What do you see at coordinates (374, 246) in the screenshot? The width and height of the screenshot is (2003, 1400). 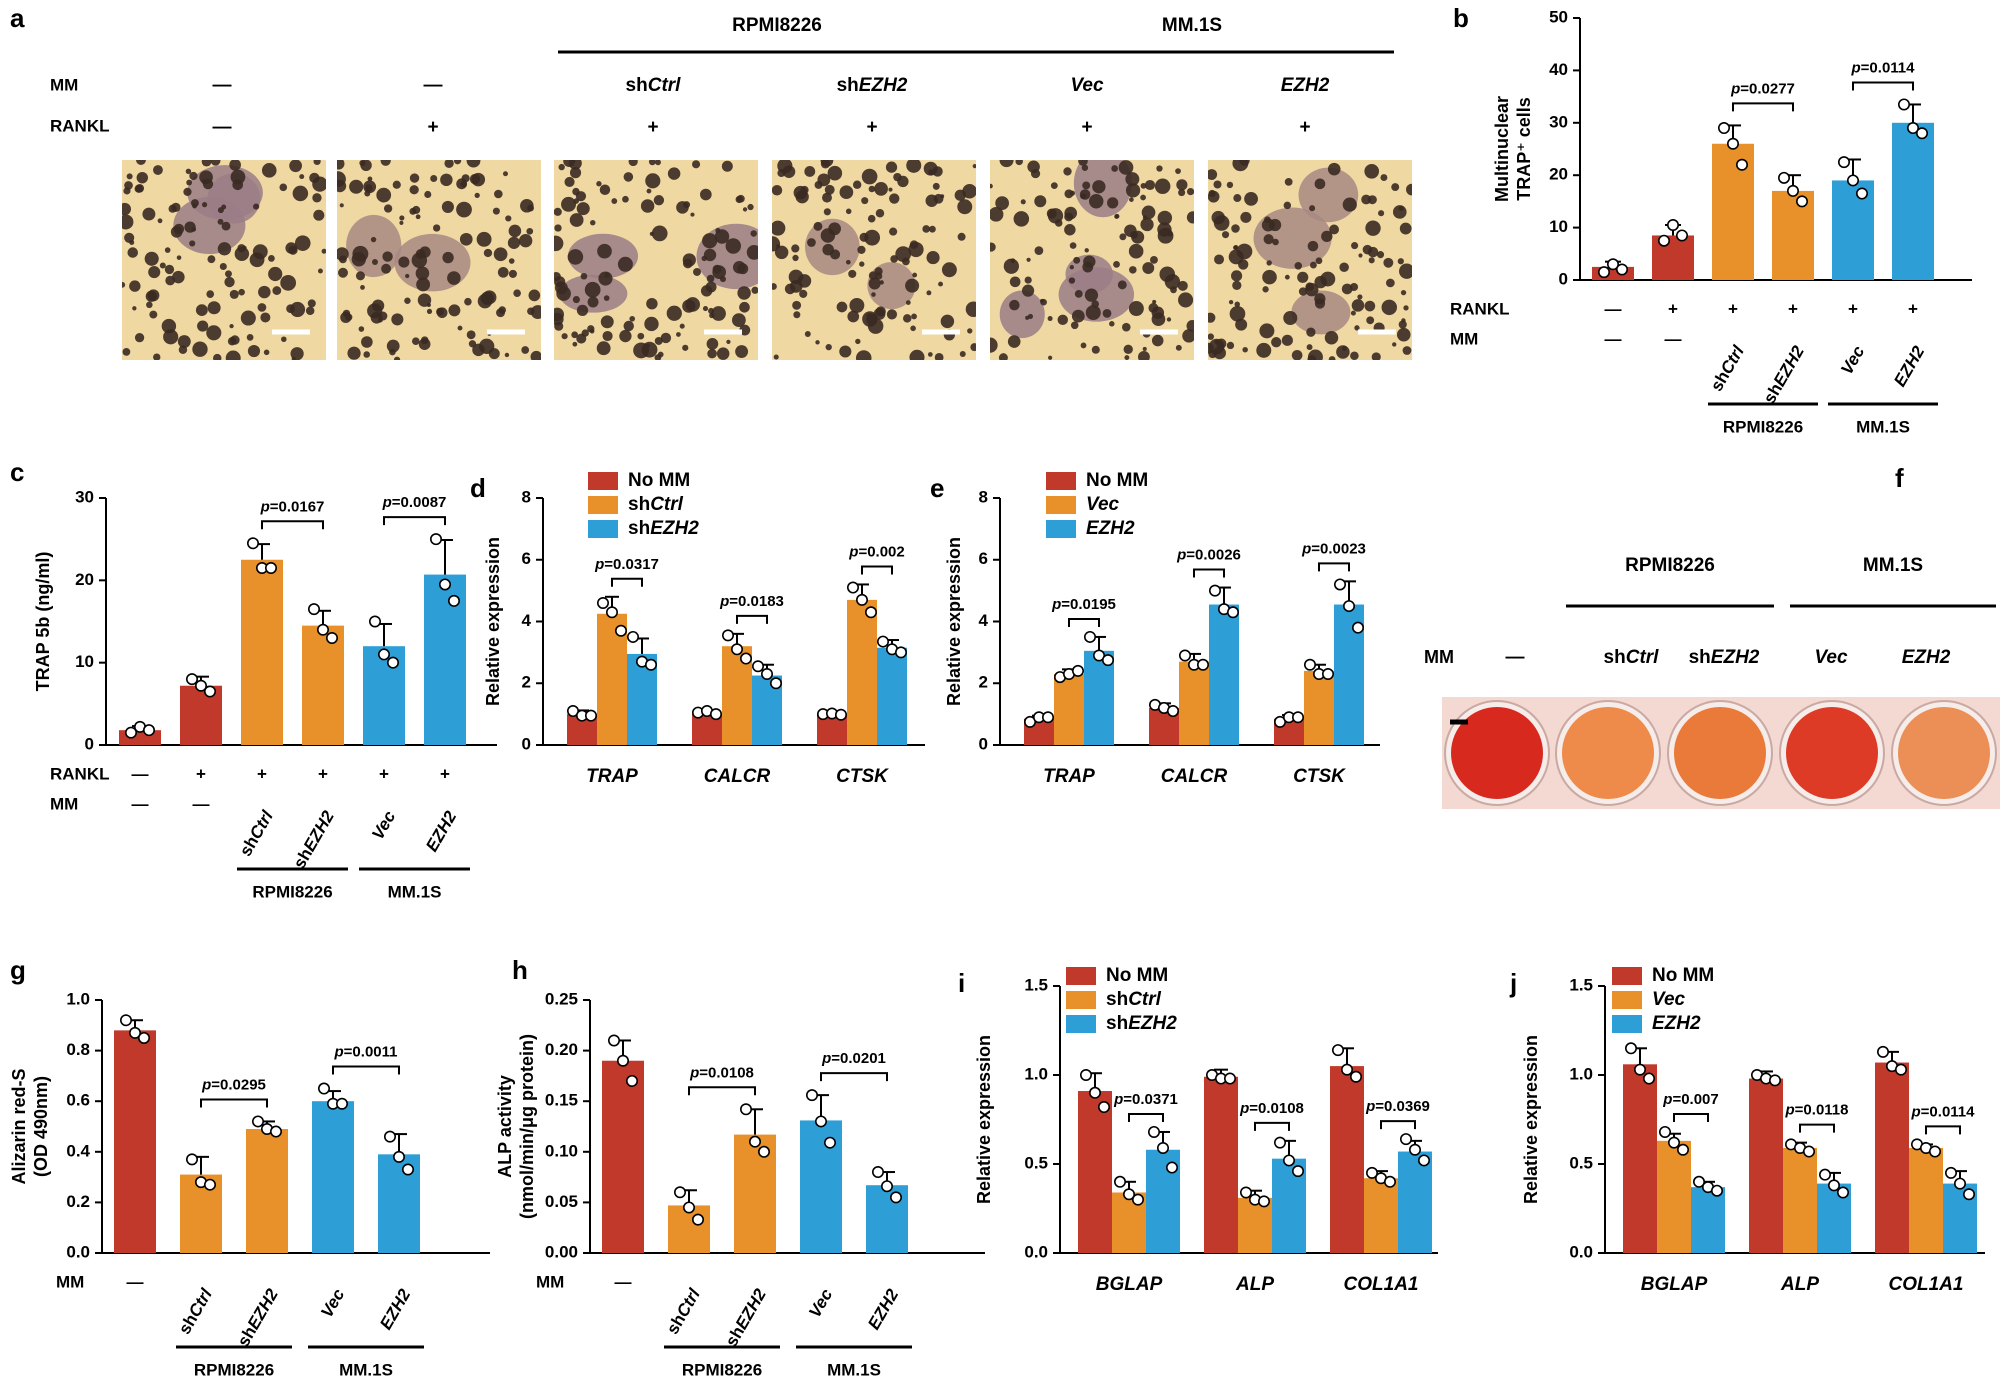 I see `osteoclast` at bounding box center [374, 246].